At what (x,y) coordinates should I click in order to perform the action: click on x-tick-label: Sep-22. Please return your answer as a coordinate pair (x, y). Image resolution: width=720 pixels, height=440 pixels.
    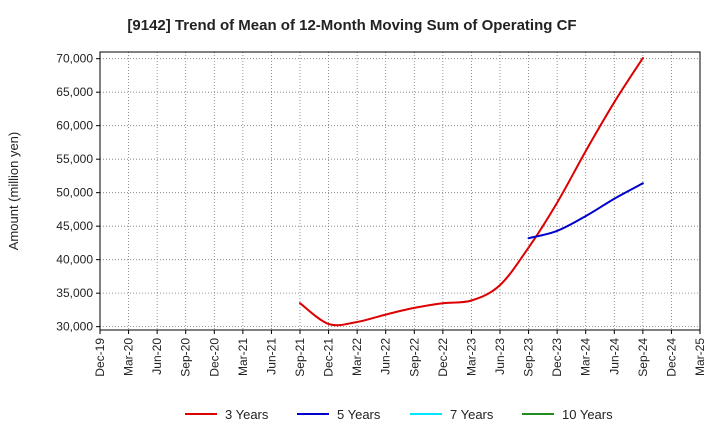
    Looking at the image, I should click on (414, 357).